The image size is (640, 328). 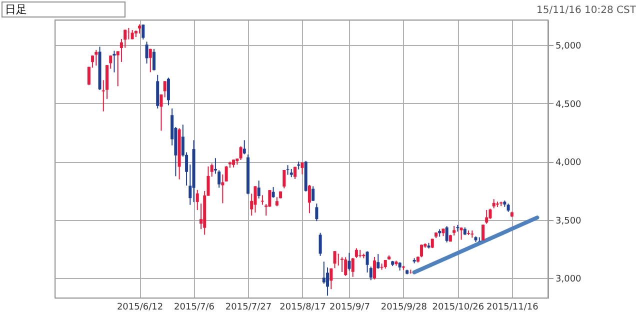 What do you see at coordinates (140, 307) in the screenshot?
I see `x-tick-label: 2015/6/12` at bounding box center [140, 307].